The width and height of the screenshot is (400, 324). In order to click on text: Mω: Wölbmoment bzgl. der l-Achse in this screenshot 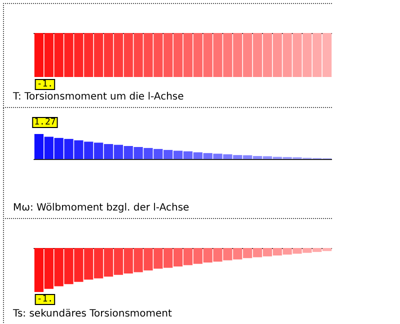, I will do `click(101, 208)`.